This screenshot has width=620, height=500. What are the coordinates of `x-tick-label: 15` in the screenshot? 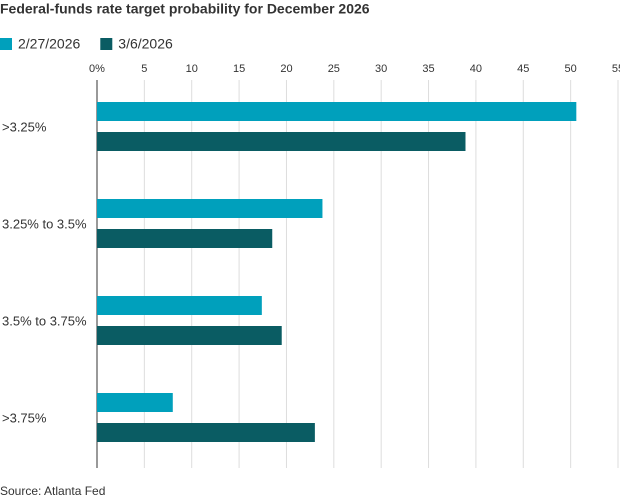 It's located at (239, 69).